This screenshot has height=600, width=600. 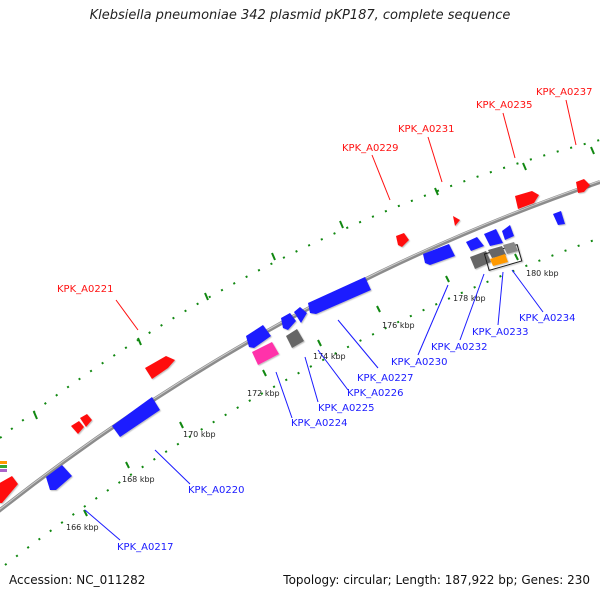 What do you see at coordinates (500, 332) in the screenshot?
I see `gene-label: KPK_A0233` at bounding box center [500, 332].